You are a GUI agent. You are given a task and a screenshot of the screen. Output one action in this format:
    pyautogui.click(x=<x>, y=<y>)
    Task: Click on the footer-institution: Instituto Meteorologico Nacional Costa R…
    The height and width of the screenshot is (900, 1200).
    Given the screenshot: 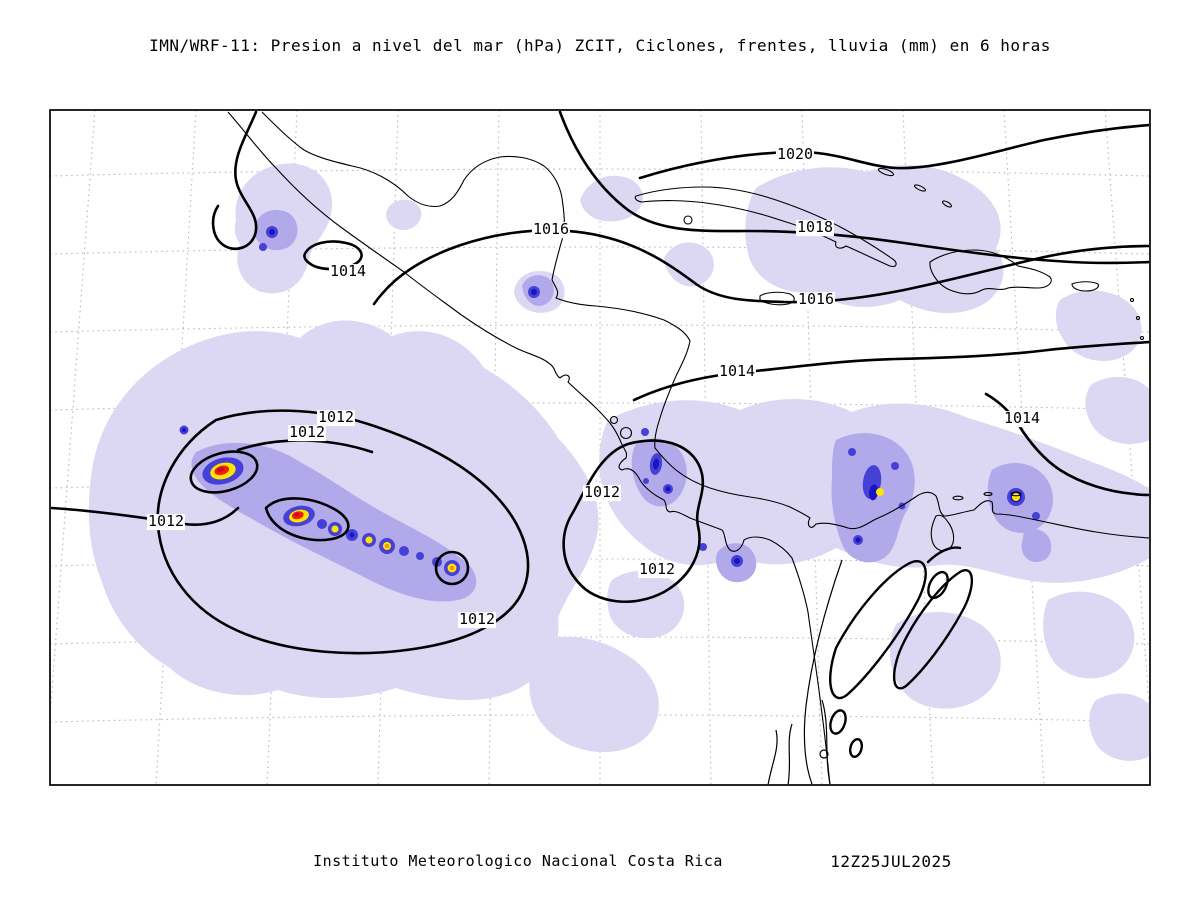 What is the action you would take?
    pyautogui.click(x=518, y=861)
    